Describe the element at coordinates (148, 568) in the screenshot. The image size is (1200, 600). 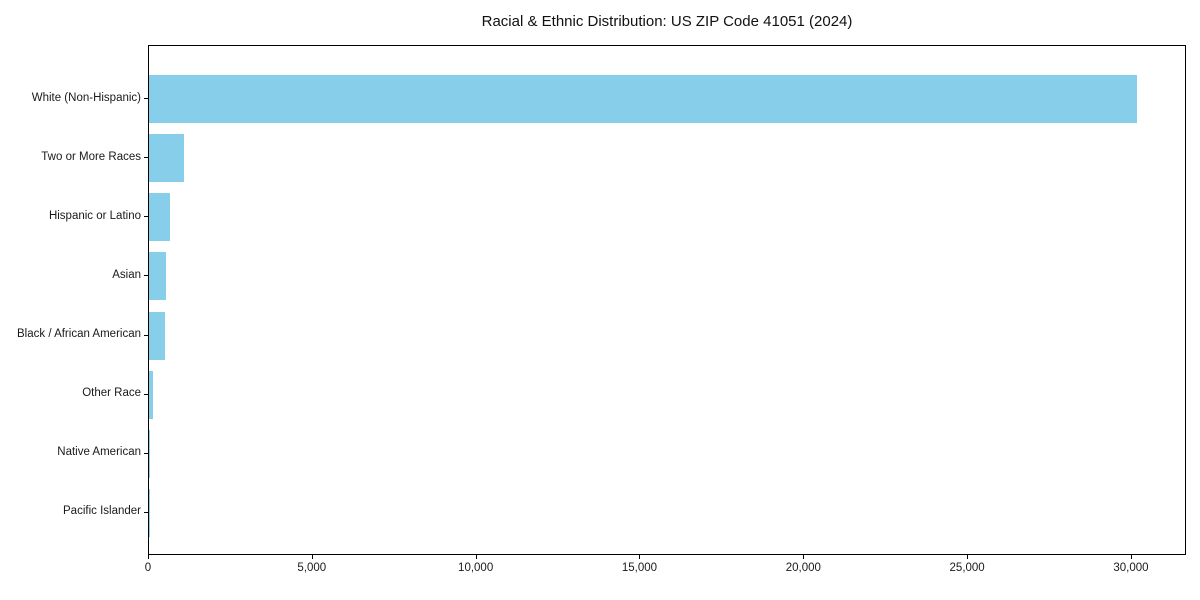
I see `x-tick-label: 0` at that location.